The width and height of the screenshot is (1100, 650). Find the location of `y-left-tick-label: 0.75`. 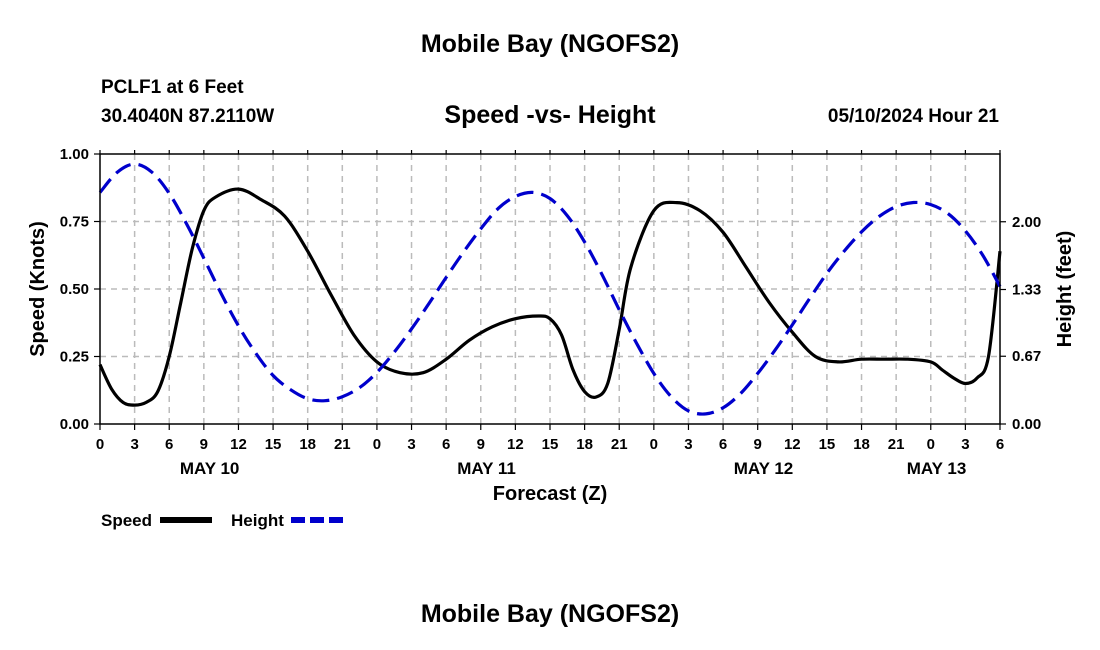

y-left-tick-label: 0.75 is located at coordinates (74, 222).